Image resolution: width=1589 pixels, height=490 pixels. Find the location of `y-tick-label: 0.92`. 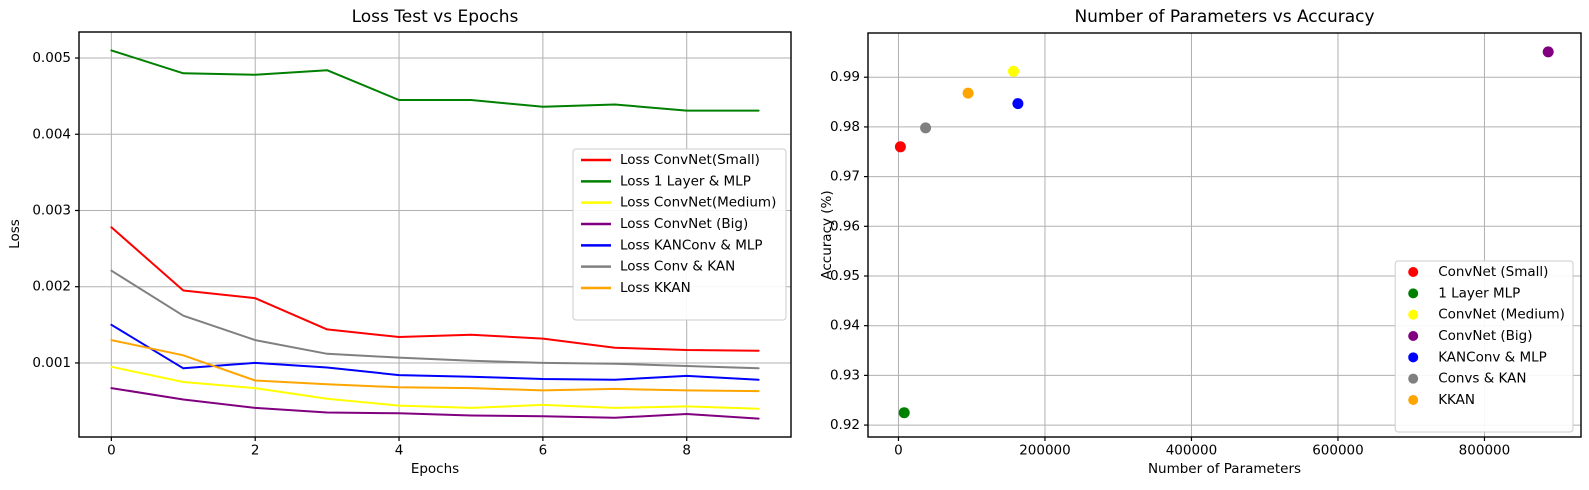

y-tick-label: 0.92 is located at coordinates (845, 425).